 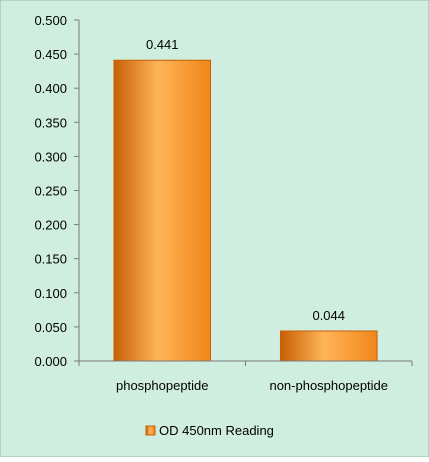 What do you see at coordinates (50, 156) in the screenshot?
I see `y-tick-label: 0.300` at bounding box center [50, 156].